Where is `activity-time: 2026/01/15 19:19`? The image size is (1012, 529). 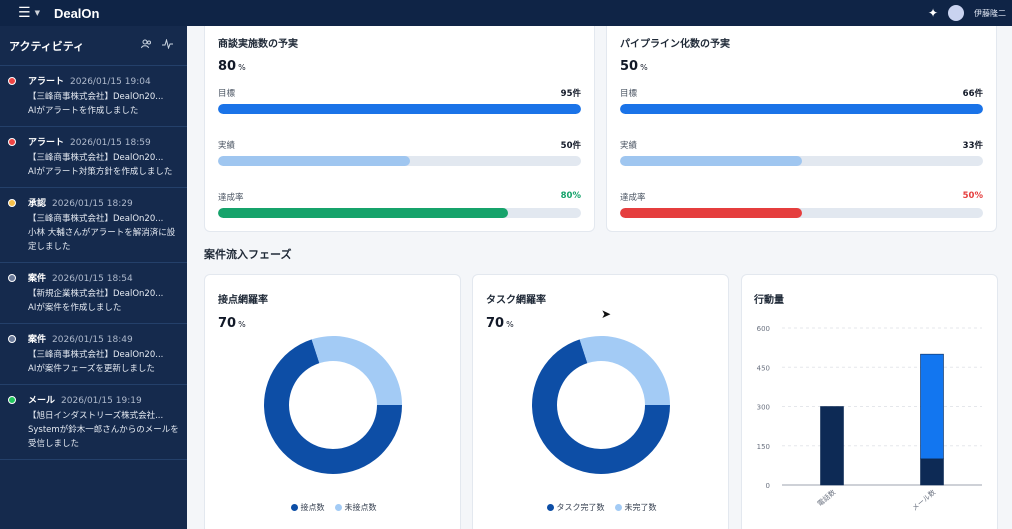 activity-time: 2026/01/15 19:19 is located at coordinates (101, 401).